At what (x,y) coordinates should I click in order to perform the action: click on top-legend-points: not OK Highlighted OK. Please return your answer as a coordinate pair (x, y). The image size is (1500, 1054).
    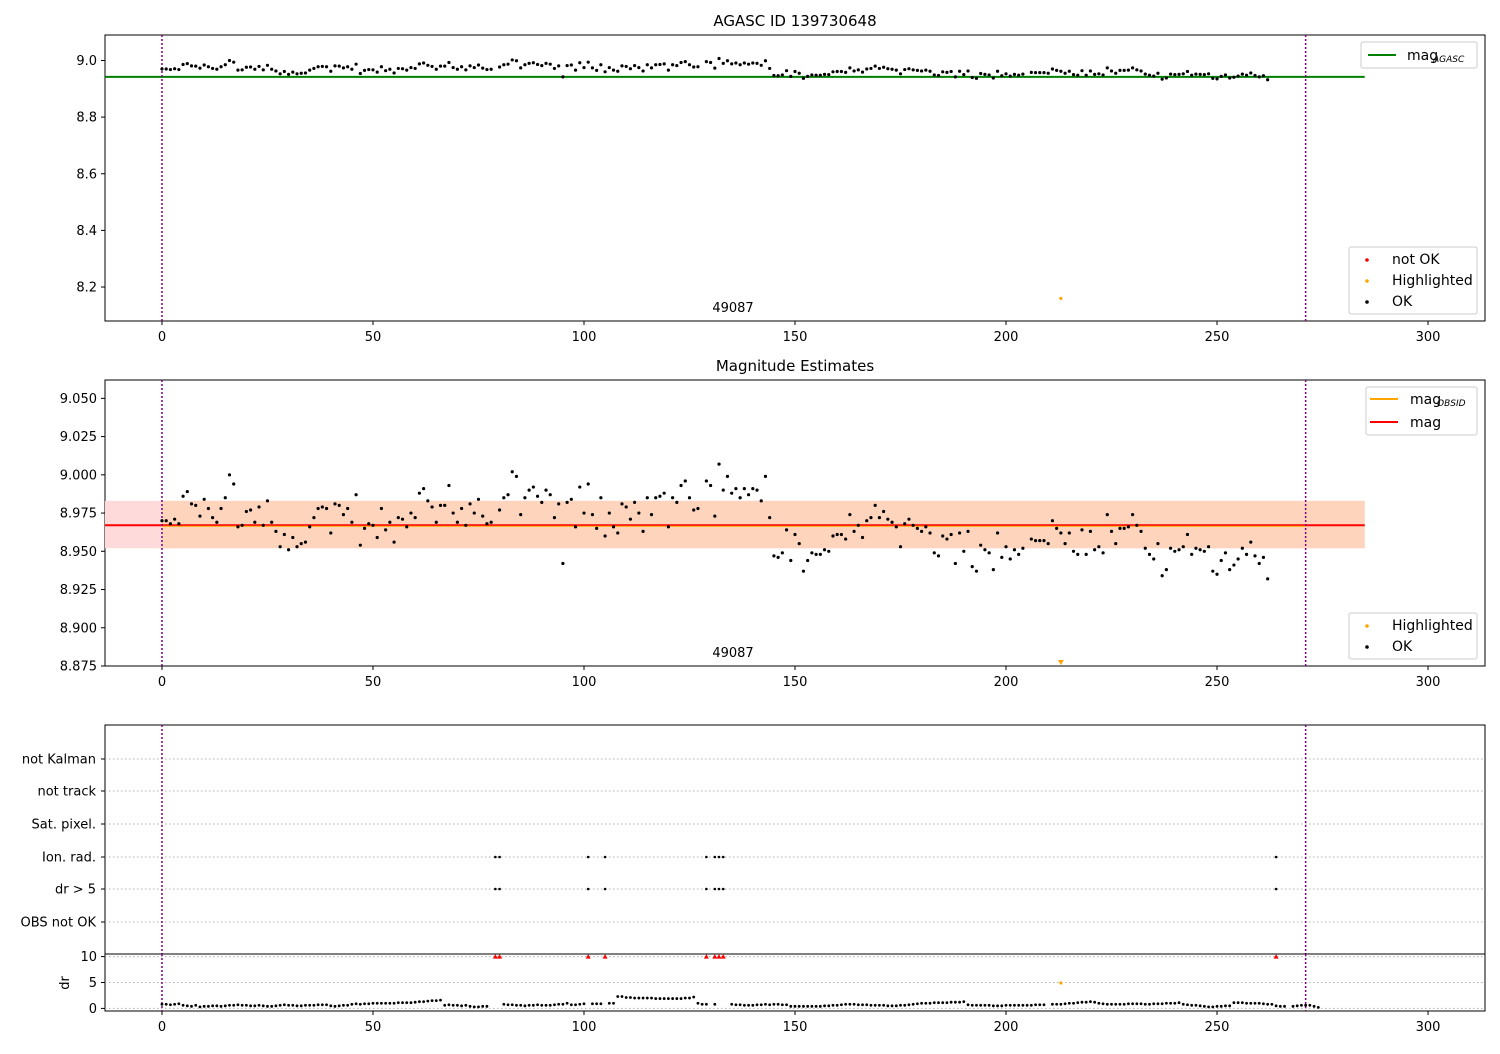
    Looking at the image, I should click on (1413, 280).